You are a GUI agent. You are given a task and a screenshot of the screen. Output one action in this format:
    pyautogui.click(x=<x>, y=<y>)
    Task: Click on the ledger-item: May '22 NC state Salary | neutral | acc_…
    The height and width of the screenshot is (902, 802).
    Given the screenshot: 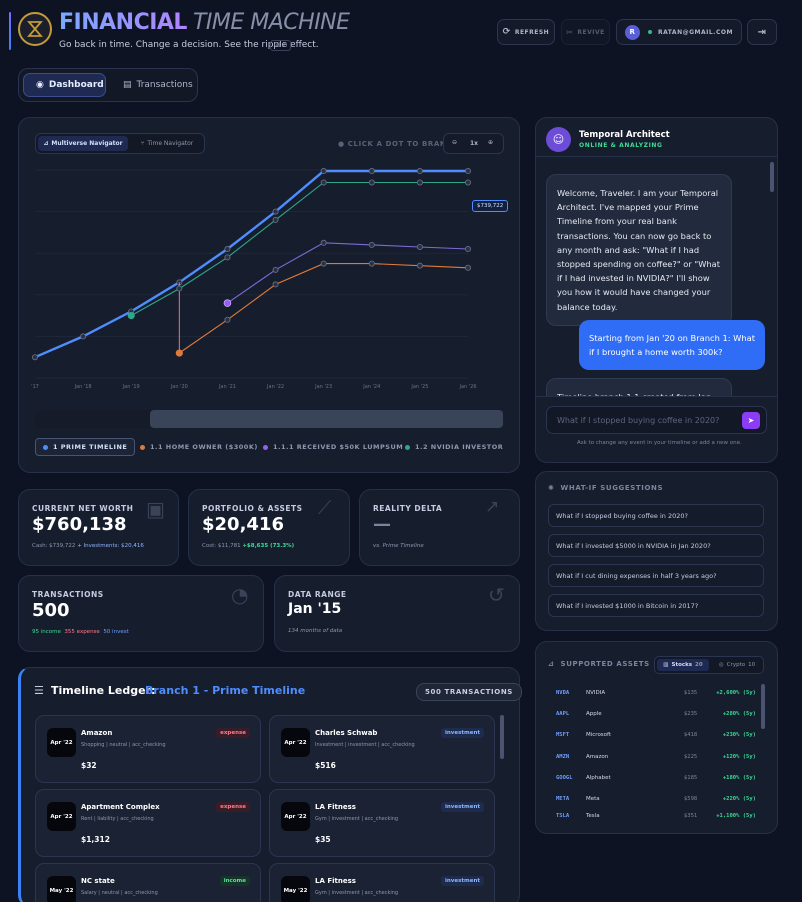 What is the action you would take?
    pyautogui.click(x=148, y=882)
    